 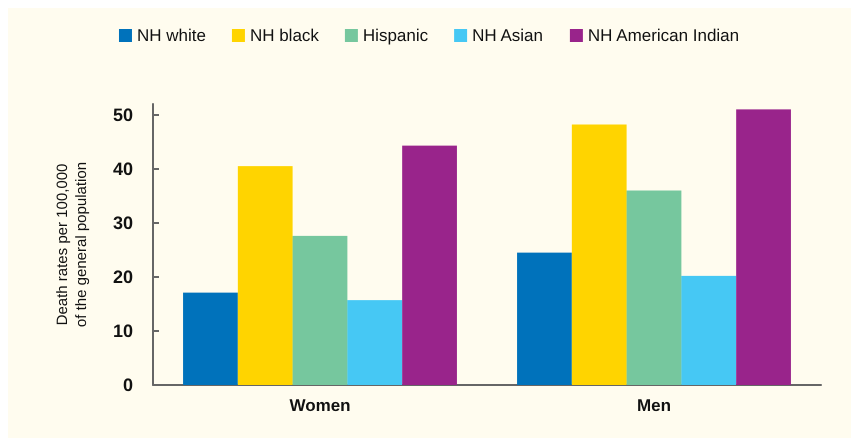 I want to click on y-tick-label: 30, so click(x=122, y=222).